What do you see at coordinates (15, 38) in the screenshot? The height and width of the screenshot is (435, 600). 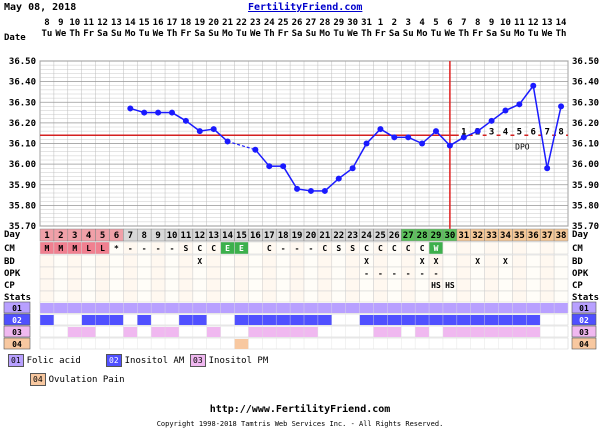 I see `date-row-label: Date` at bounding box center [15, 38].